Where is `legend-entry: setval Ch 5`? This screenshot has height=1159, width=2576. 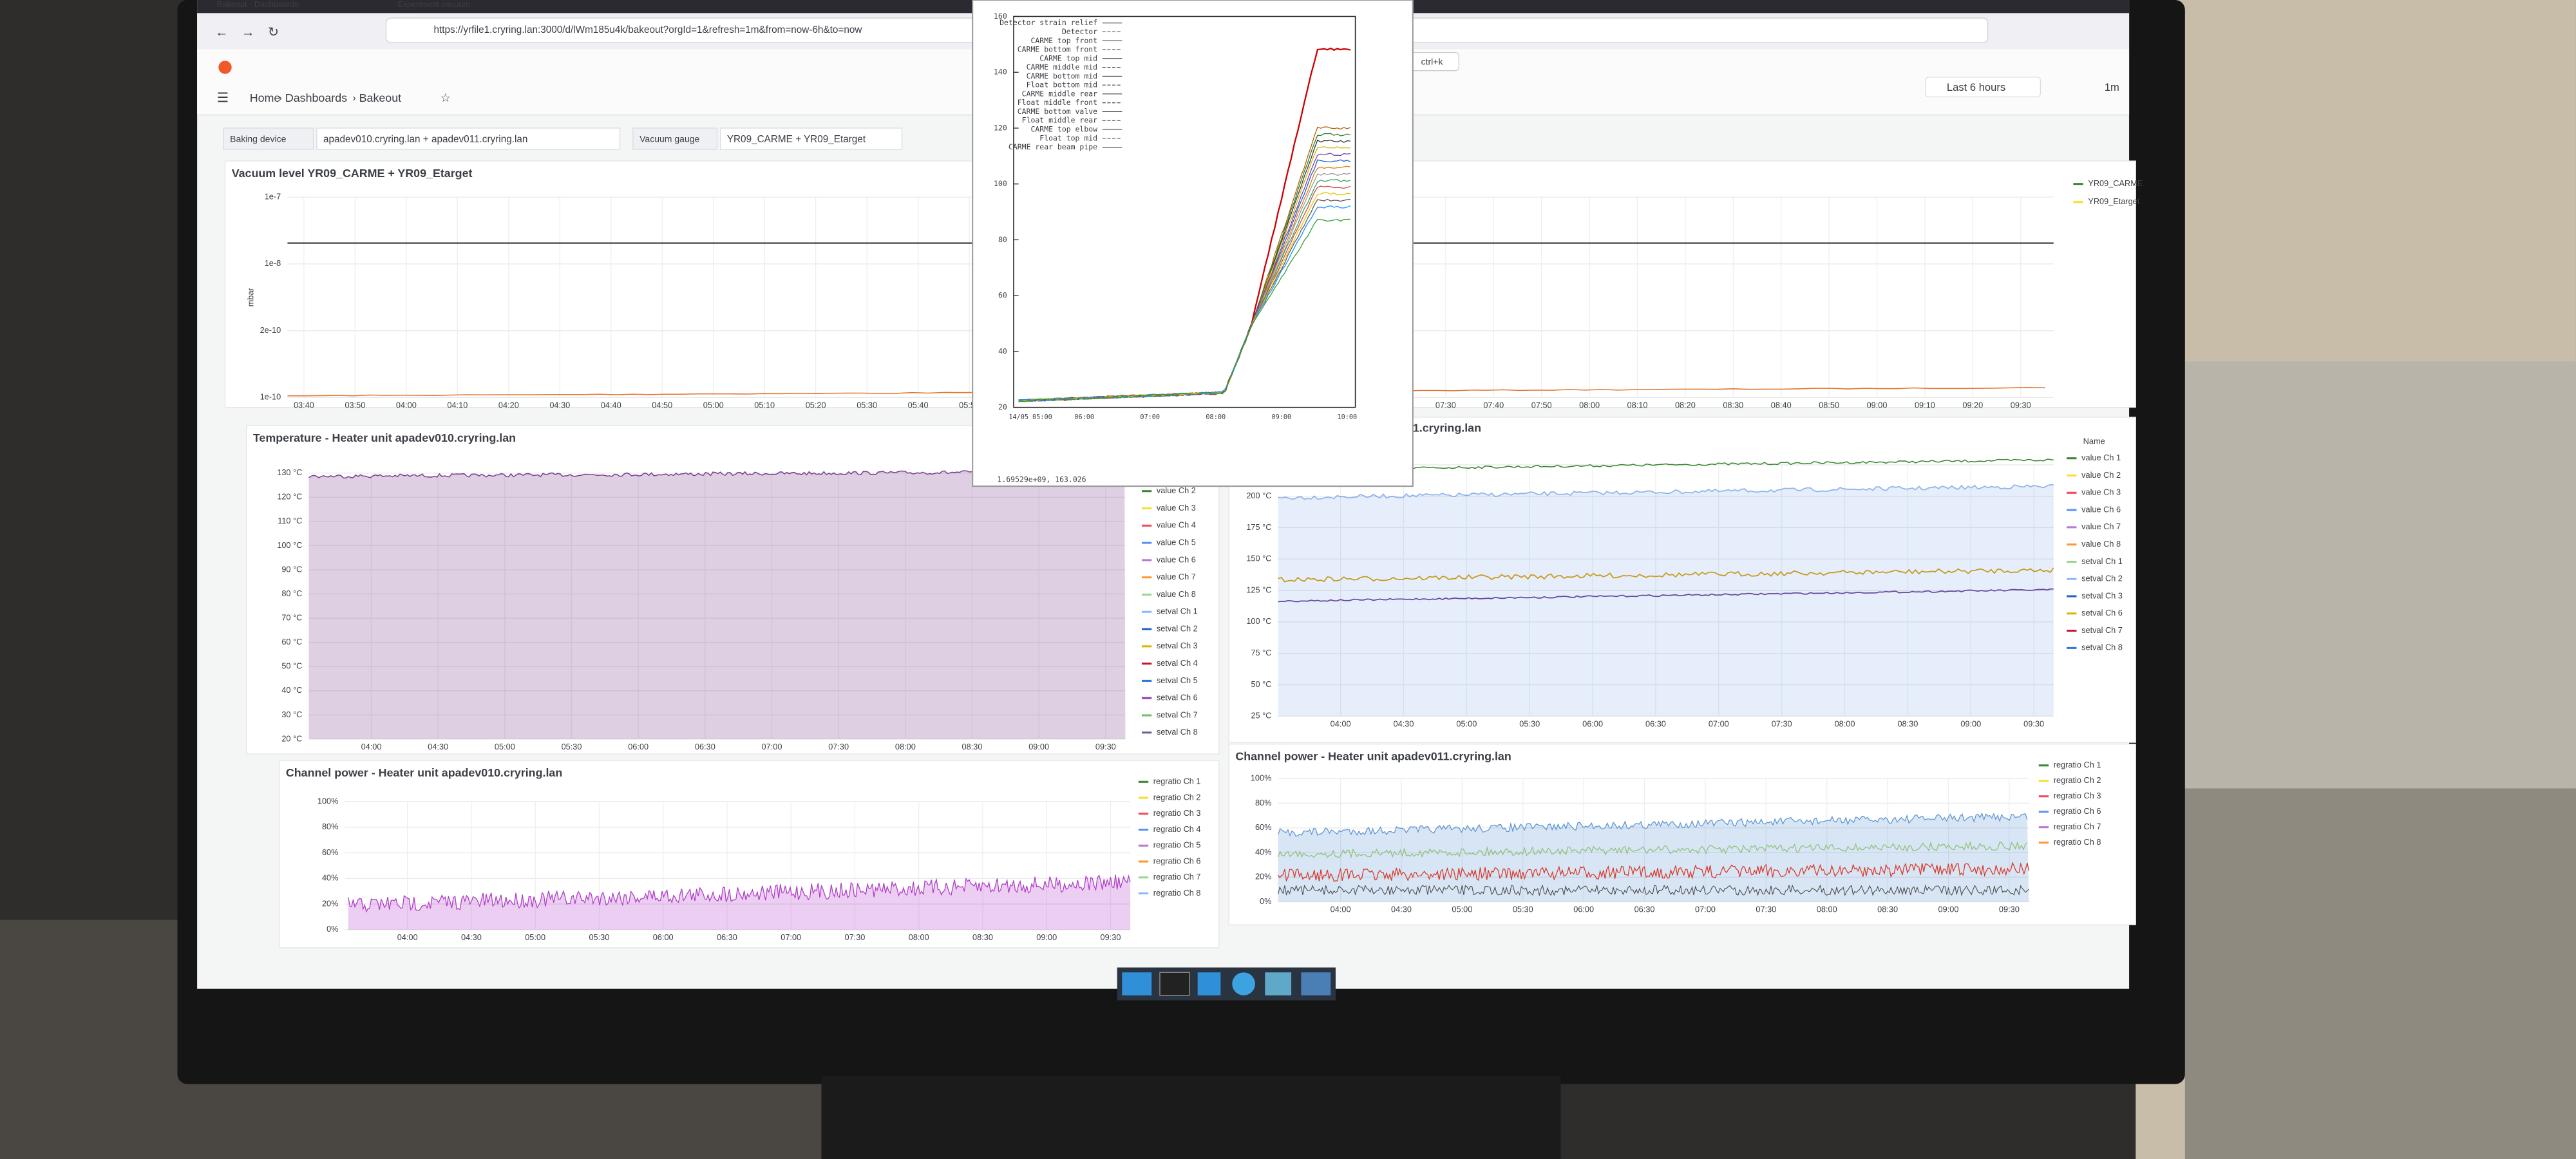 legend-entry: setval Ch 5 is located at coordinates (1177, 680).